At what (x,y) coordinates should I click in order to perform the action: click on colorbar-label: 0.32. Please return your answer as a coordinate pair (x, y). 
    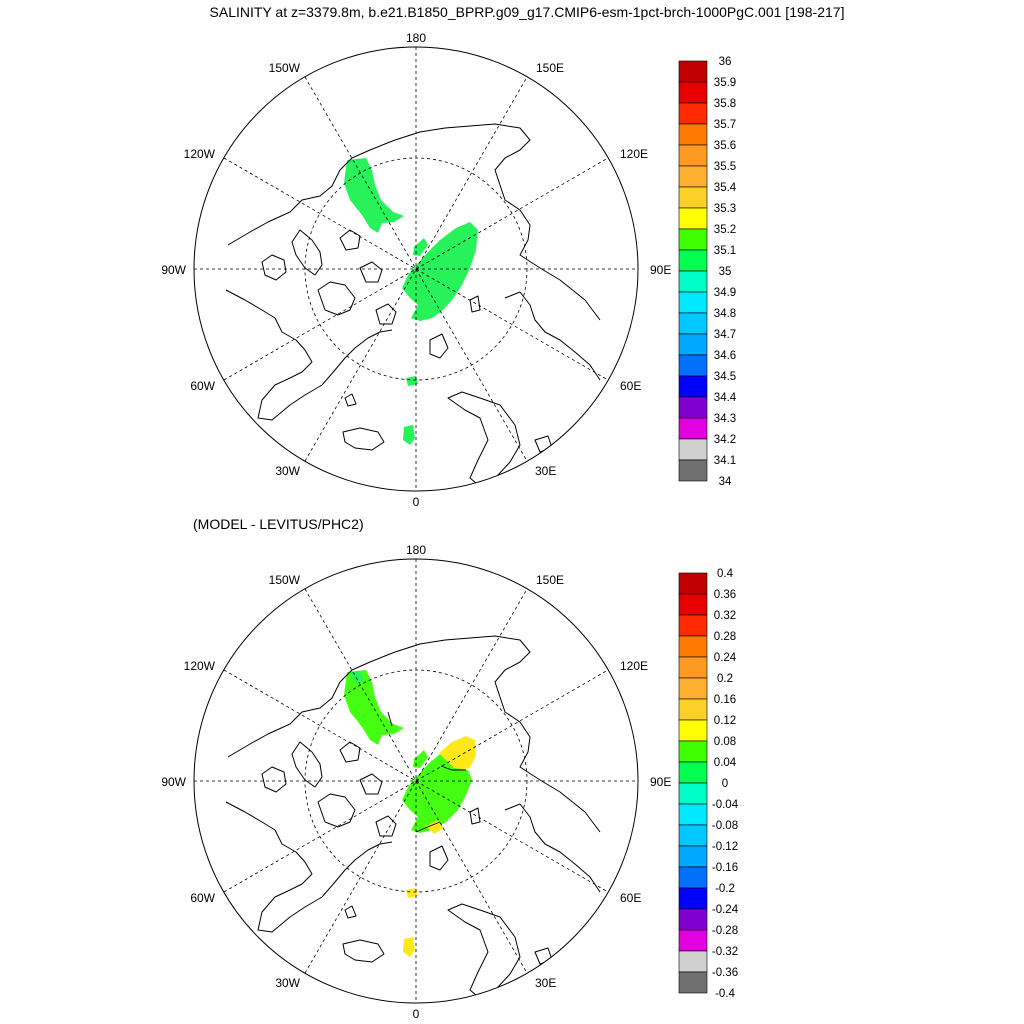
    Looking at the image, I should click on (725, 616).